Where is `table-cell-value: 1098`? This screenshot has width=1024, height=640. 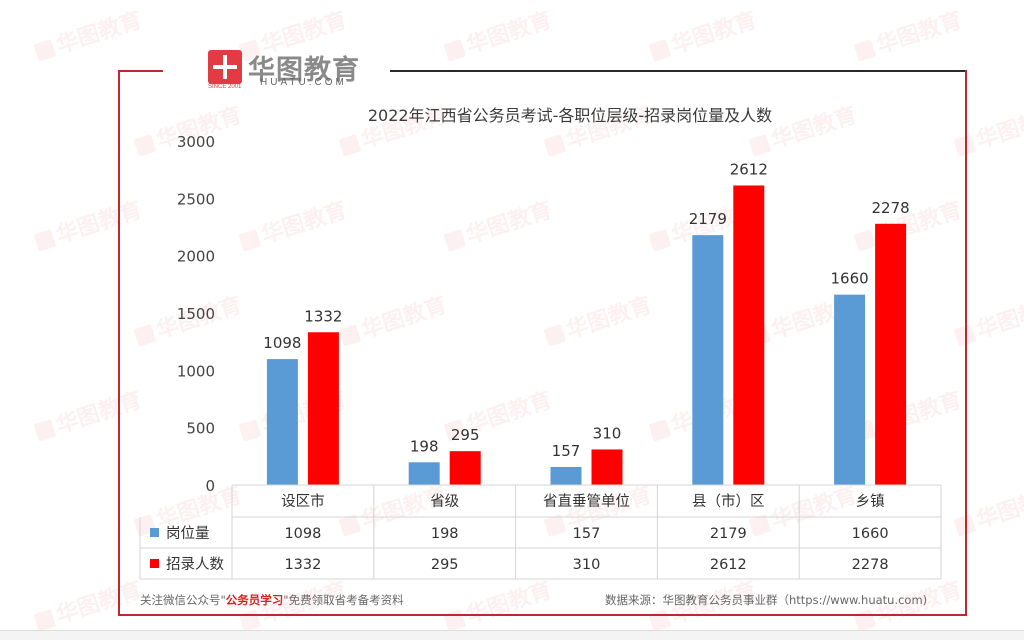 table-cell-value: 1098 is located at coordinates (302, 534).